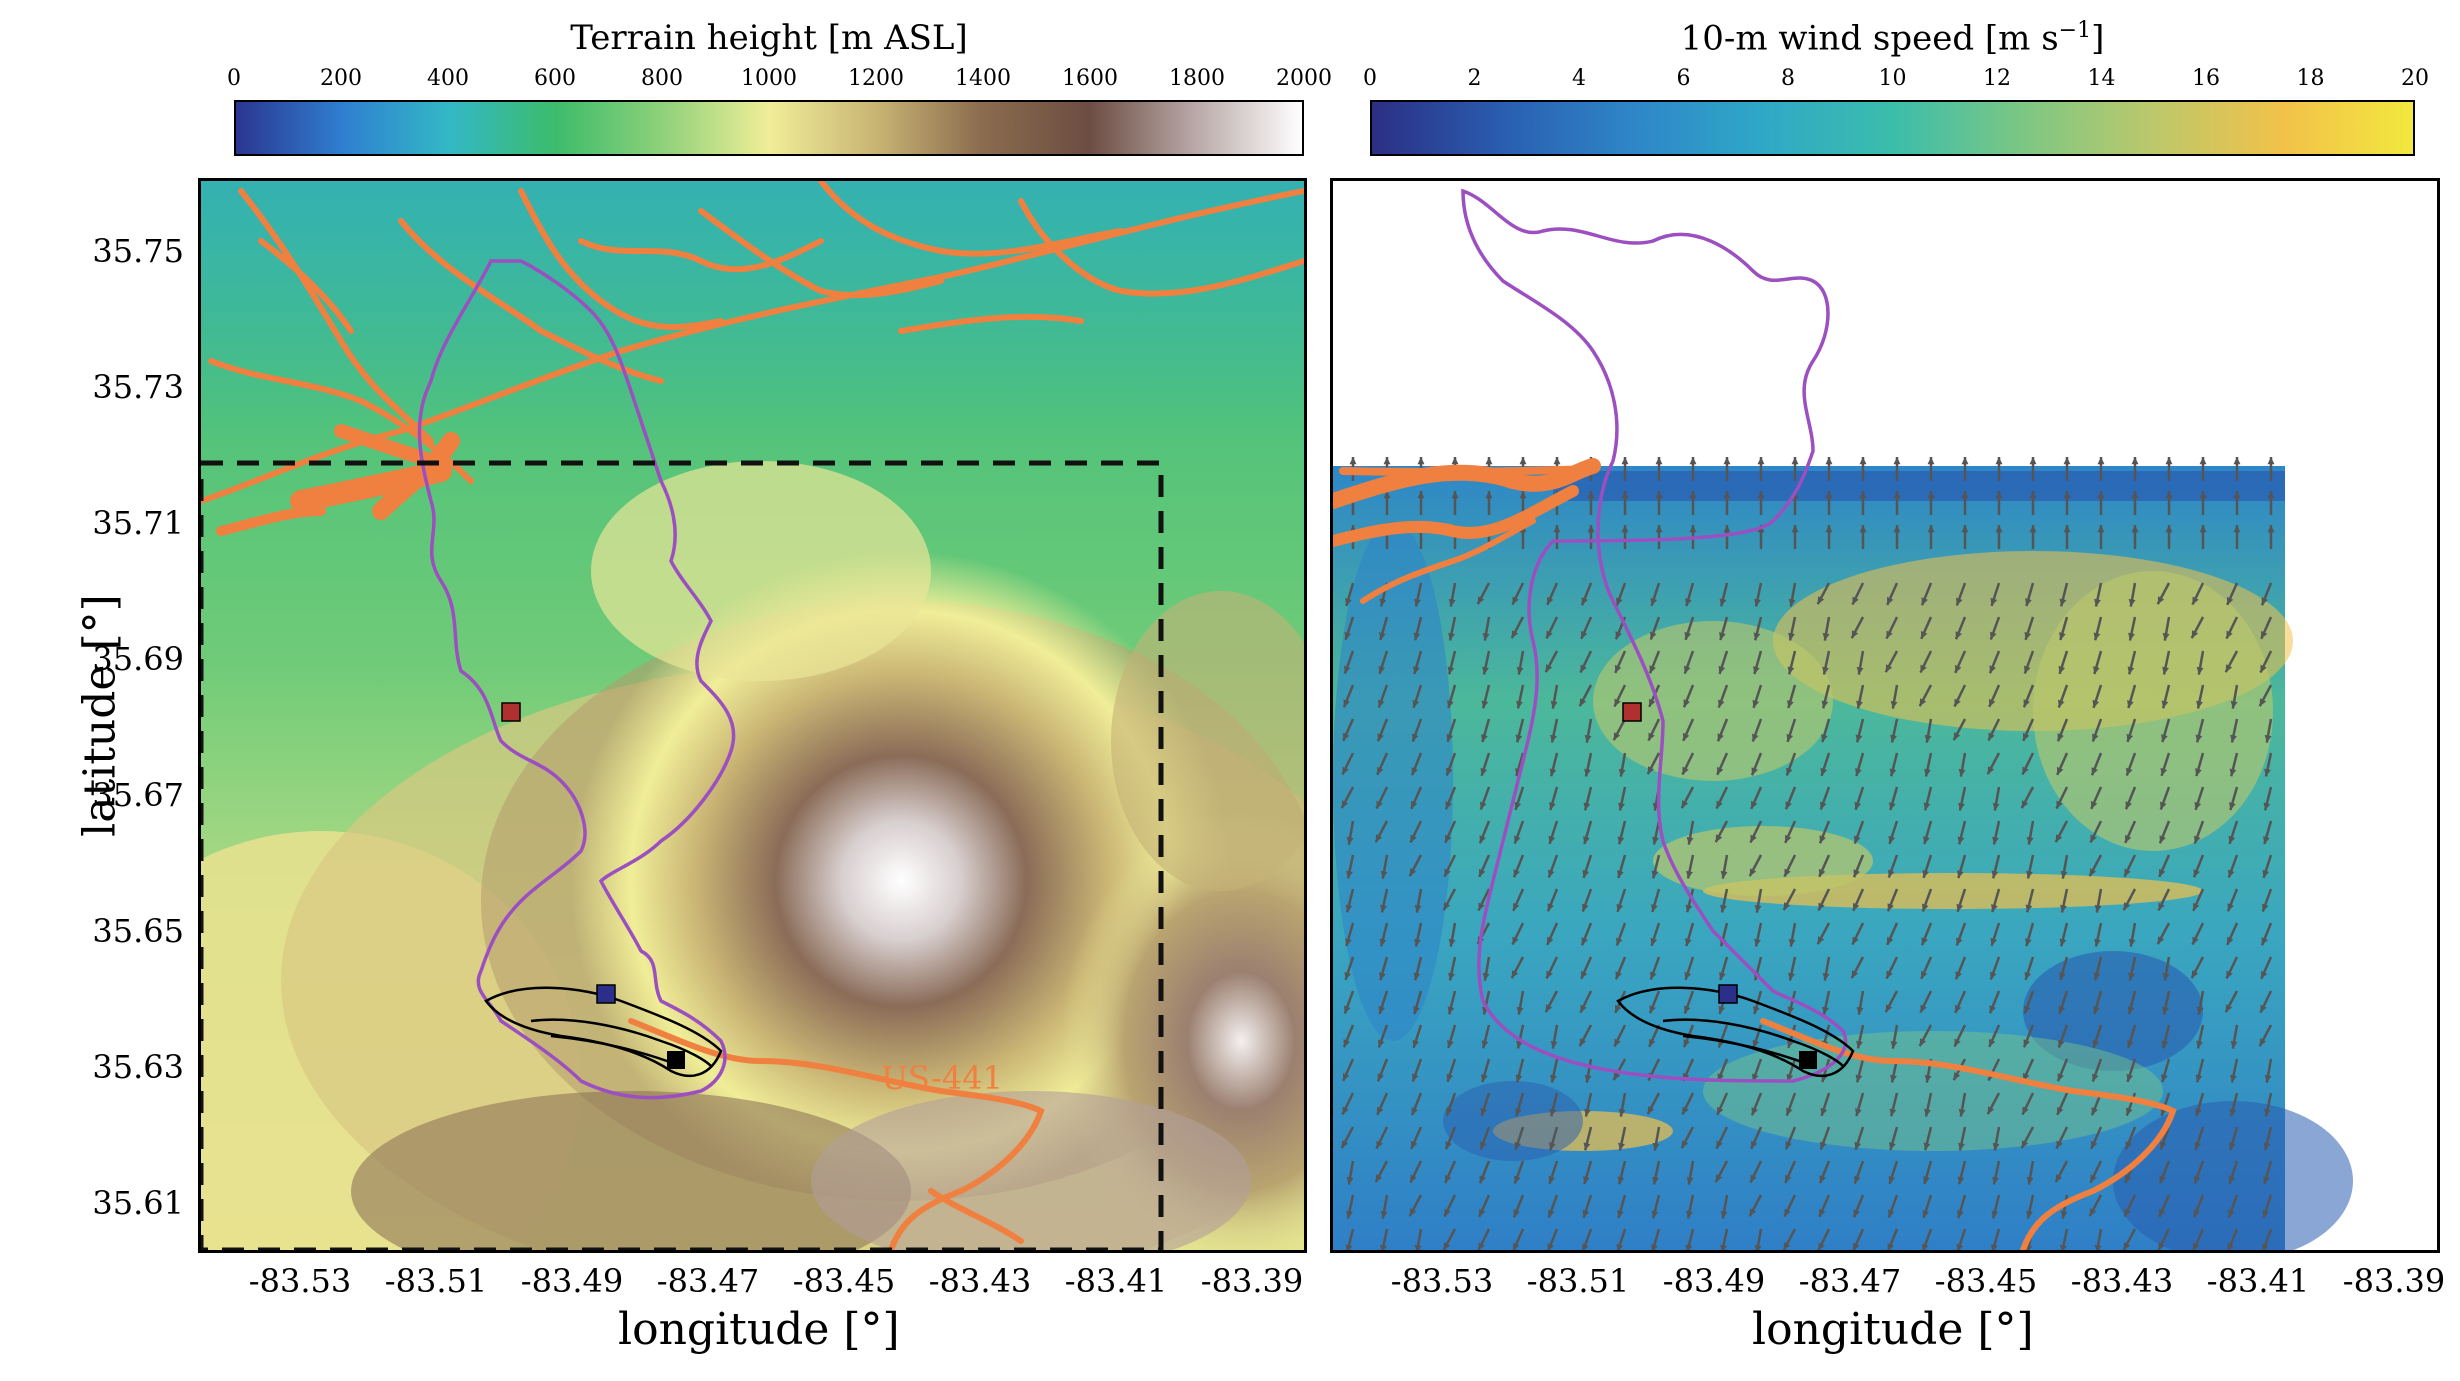  I want to click on terrain-colorbar, so click(769, 128).